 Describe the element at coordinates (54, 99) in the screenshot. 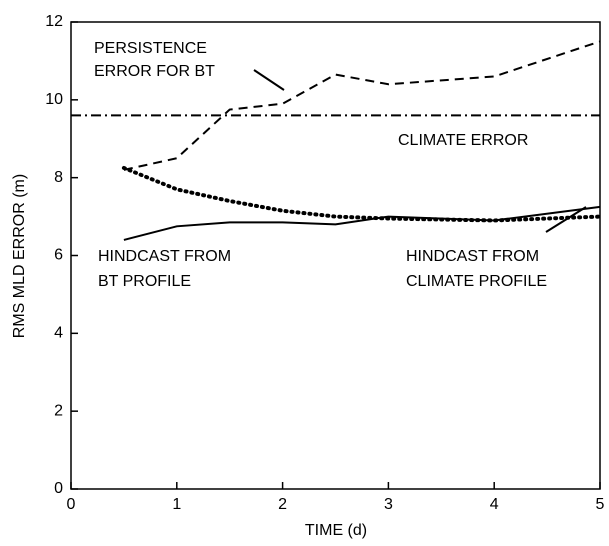

I see `y-tick-label: 10` at that location.